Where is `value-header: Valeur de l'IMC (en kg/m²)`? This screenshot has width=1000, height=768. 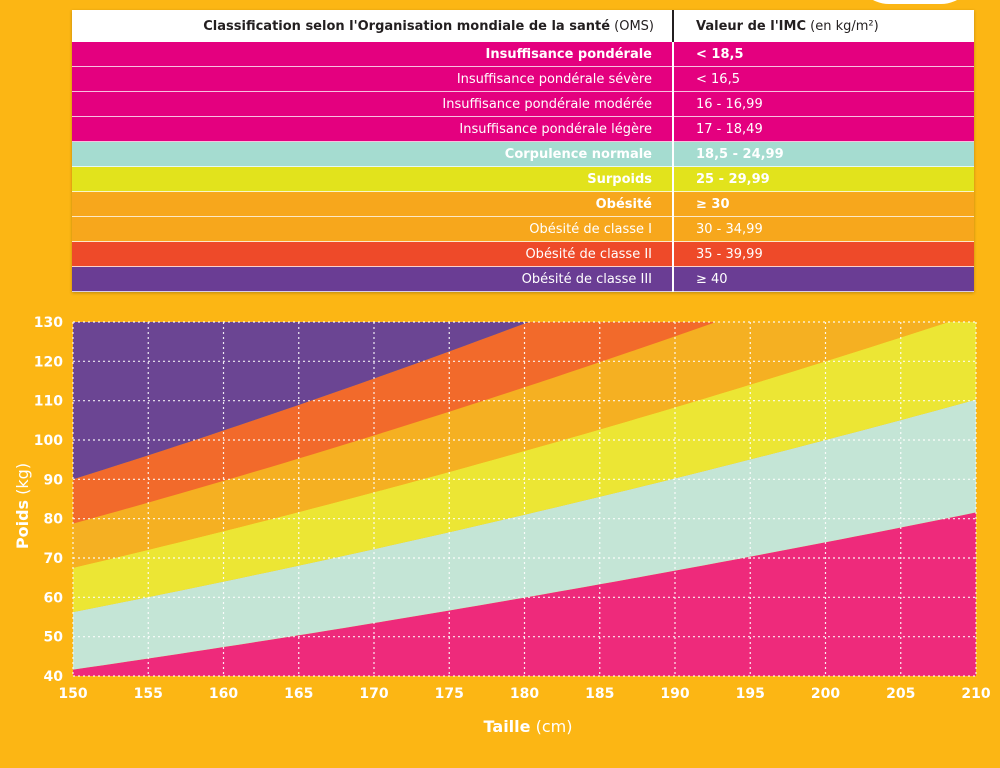 value-header: Valeur de l'IMC (en kg/m²) is located at coordinates (823, 26).